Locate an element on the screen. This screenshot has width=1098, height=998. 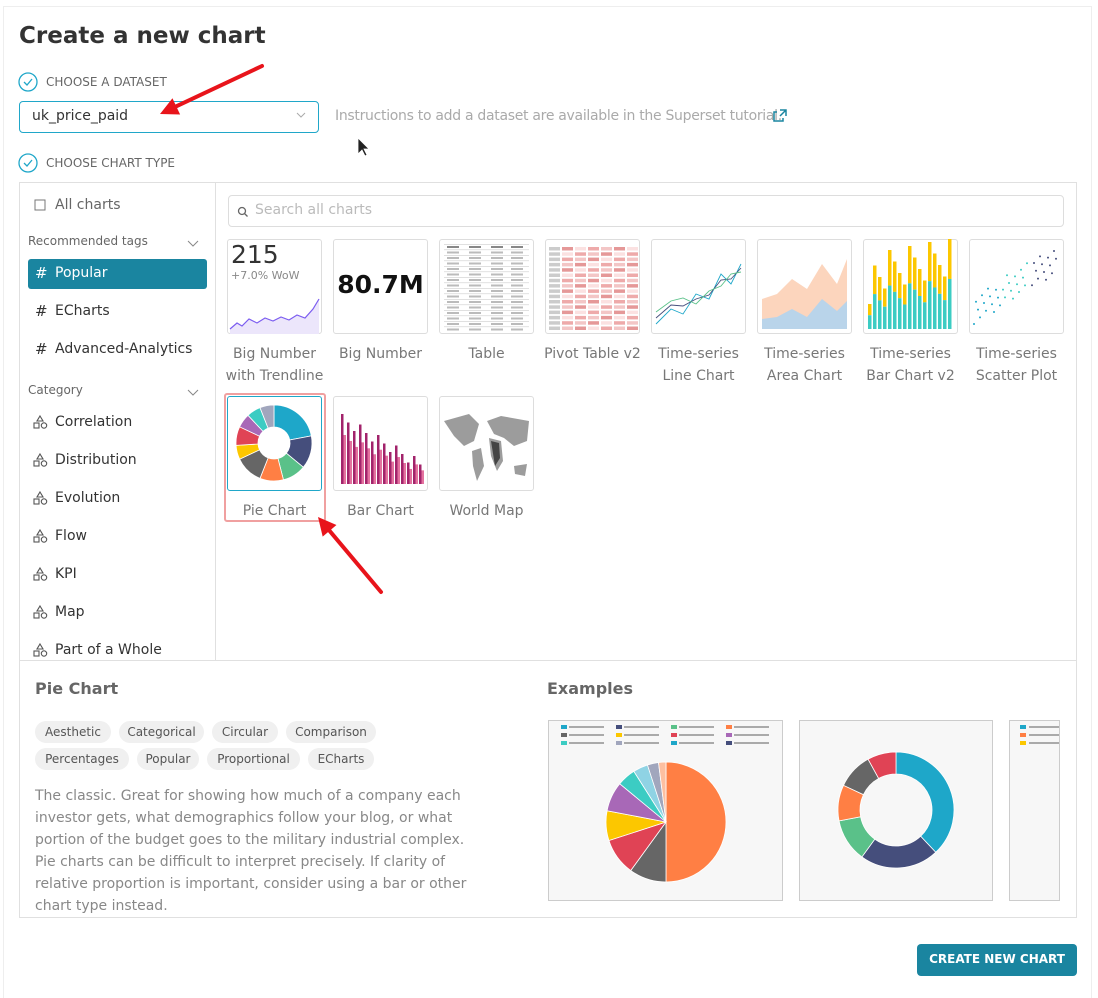
chart-label: Table is located at coordinates (486, 354).